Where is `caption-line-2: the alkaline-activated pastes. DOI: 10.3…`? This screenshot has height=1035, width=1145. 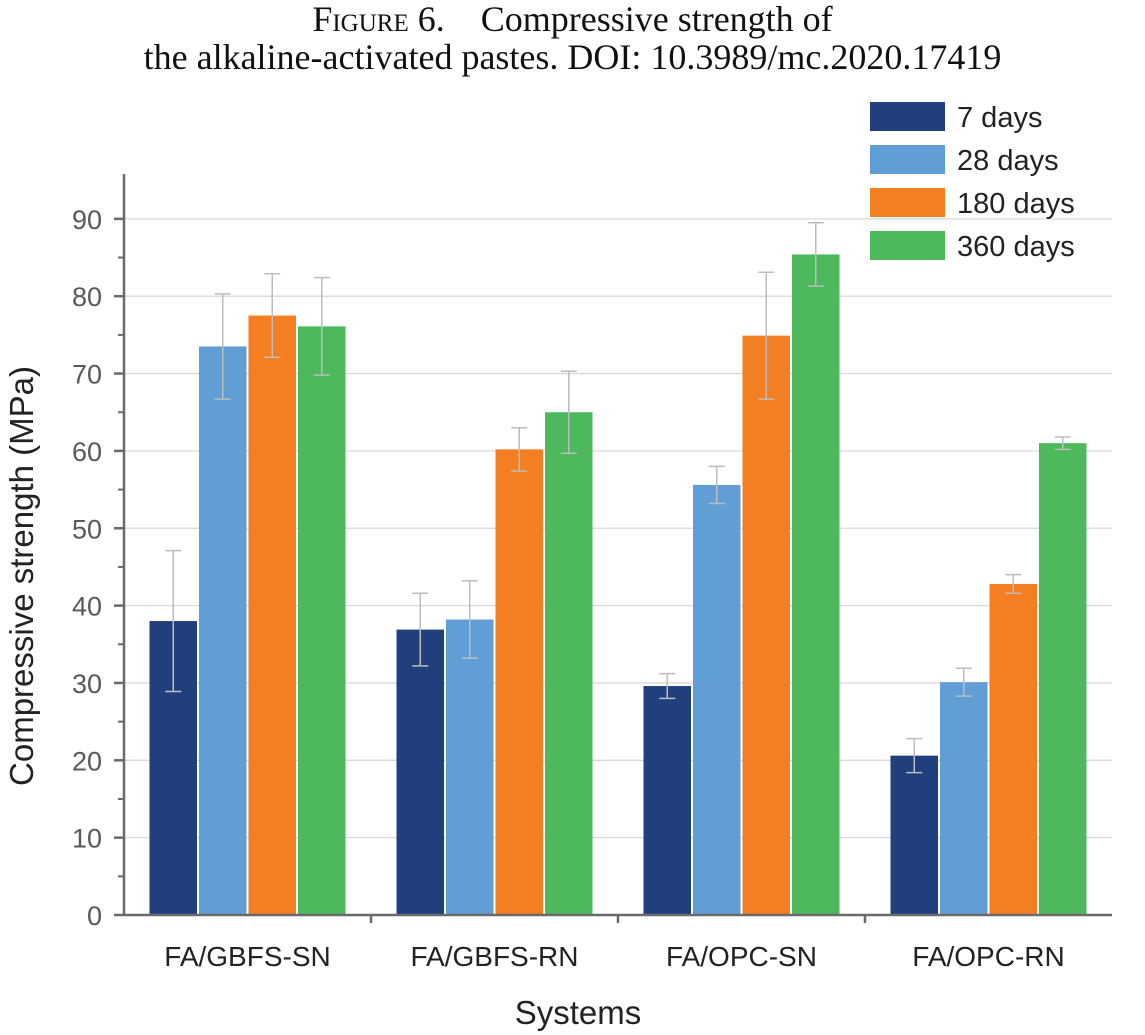 caption-line-2: the alkaline-activated pastes. DOI: 10.3… is located at coordinates (572, 57).